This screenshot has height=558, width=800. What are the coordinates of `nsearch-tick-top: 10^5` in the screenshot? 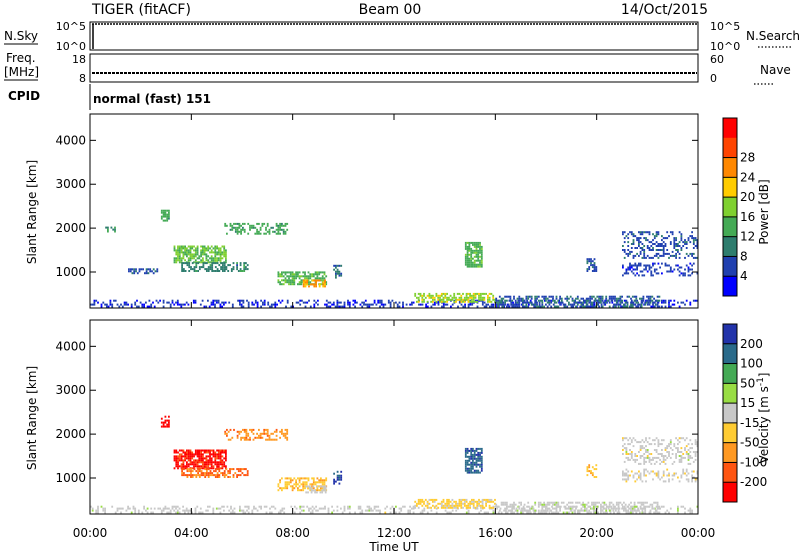 It's located at (725, 26).